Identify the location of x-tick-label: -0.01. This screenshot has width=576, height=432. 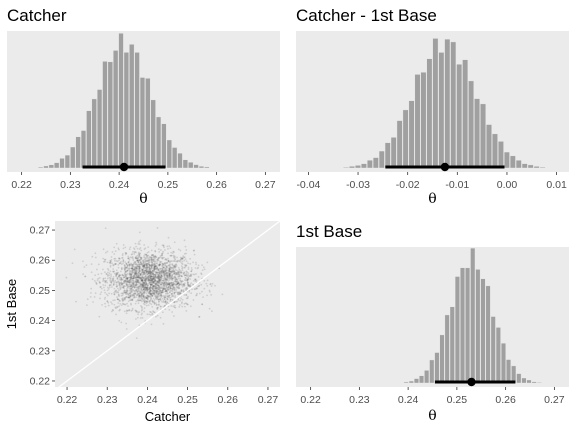
(457, 185).